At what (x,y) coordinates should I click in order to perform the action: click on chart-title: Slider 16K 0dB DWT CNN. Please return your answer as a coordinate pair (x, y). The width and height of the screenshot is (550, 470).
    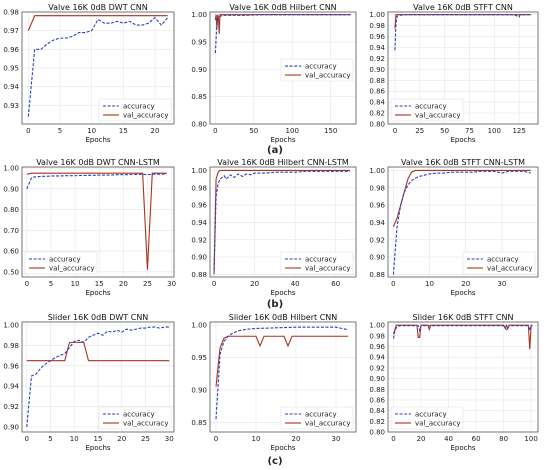
    Looking at the image, I should click on (98, 317).